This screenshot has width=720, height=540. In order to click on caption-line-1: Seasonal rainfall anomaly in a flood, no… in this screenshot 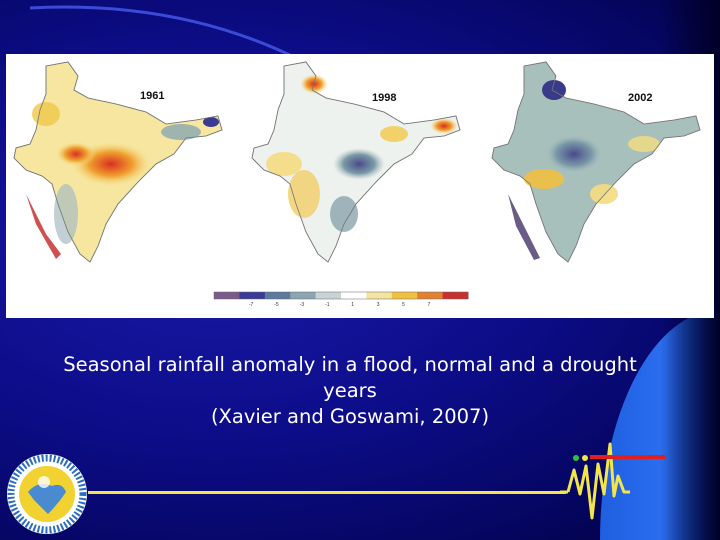, I will do `click(350, 364)`.